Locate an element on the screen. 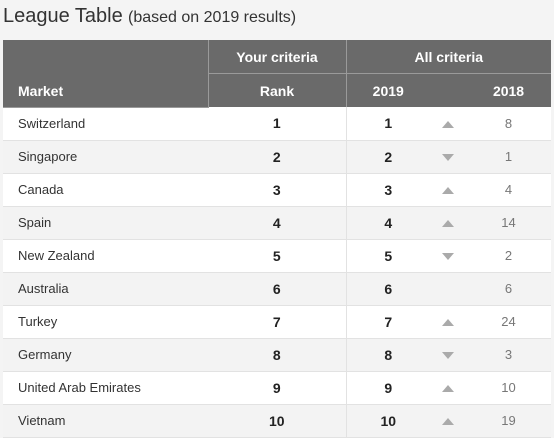 The height and width of the screenshot is (438, 554). rank-2018-cell: 19 is located at coordinates (509, 421).